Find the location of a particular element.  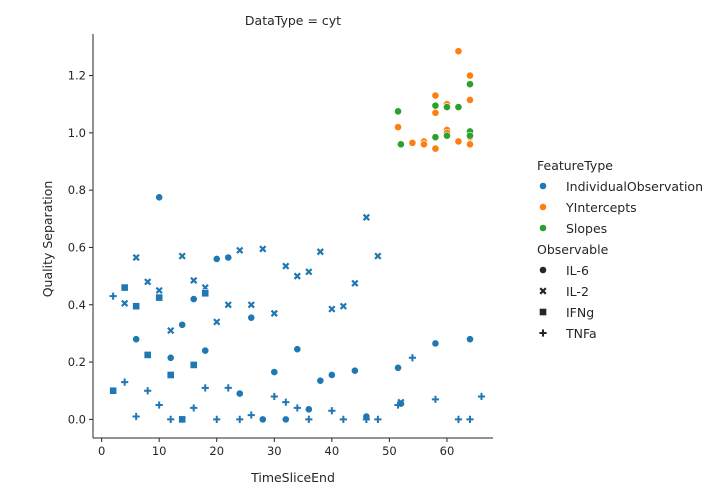

legend-label: YIntercepts is located at coordinates (601, 207).